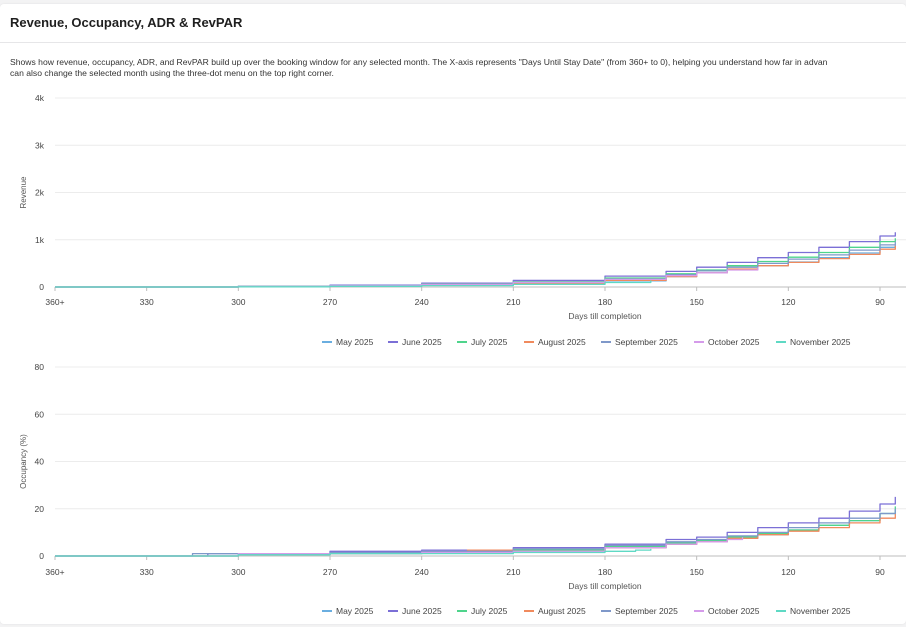 The image size is (906, 627). What do you see at coordinates (40, 509) in the screenshot?
I see `y-tick-label: 20` at bounding box center [40, 509].